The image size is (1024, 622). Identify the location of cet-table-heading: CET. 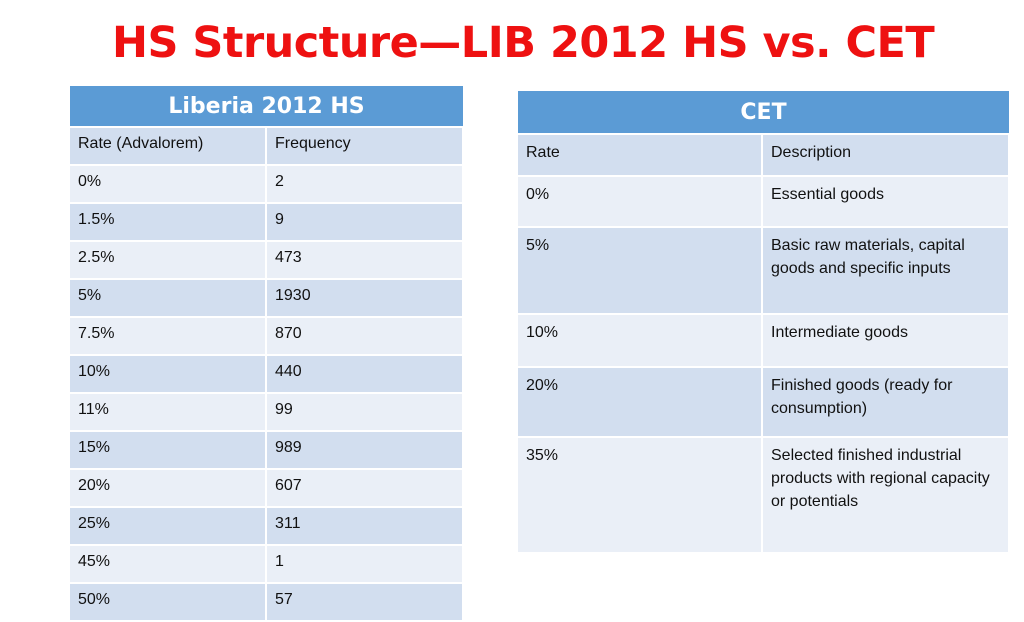
(763, 113).